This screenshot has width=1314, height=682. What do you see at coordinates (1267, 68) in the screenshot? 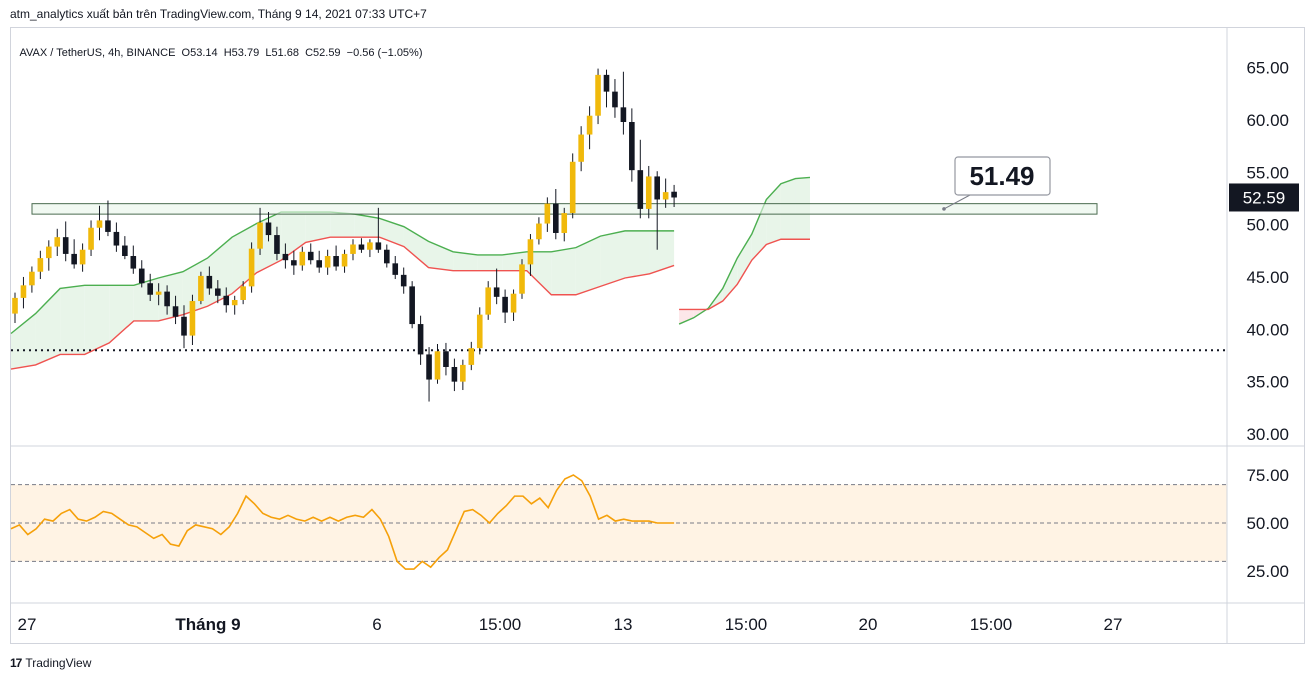
I see `price-tick-label: 65.00` at bounding box center [1267, 68].